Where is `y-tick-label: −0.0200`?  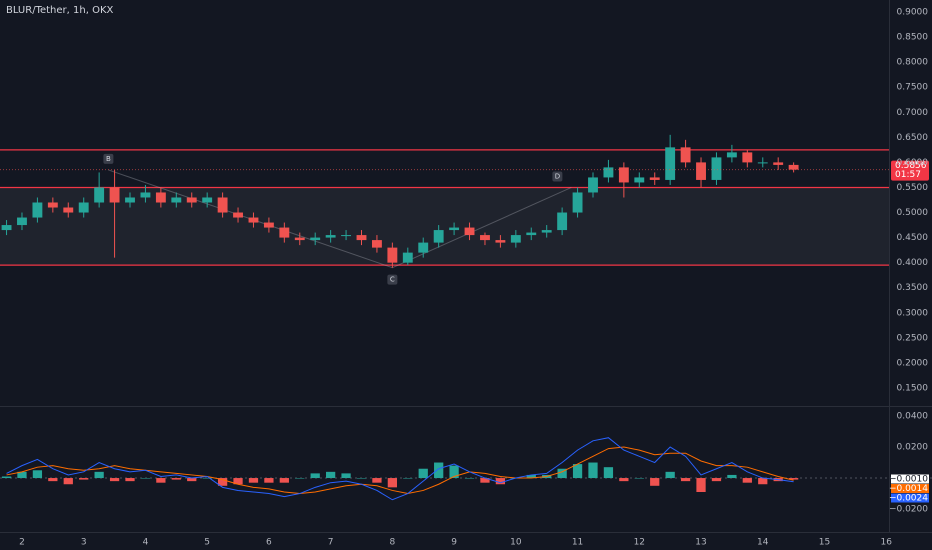 y-tick-label: −0.0200 is located at coordinates (908, 510).